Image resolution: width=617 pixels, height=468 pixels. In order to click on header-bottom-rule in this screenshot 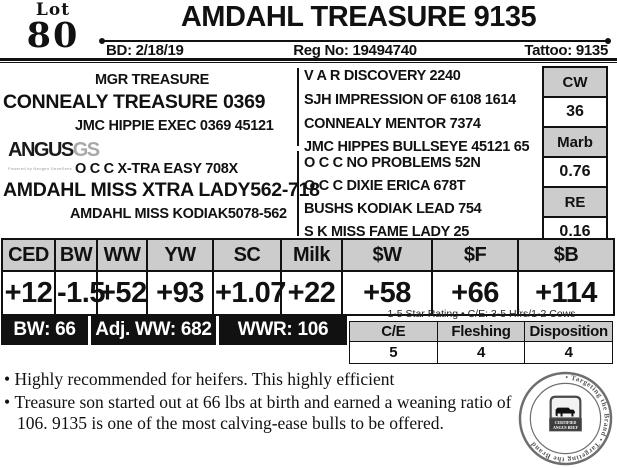, I will do `click(308, 60)`.